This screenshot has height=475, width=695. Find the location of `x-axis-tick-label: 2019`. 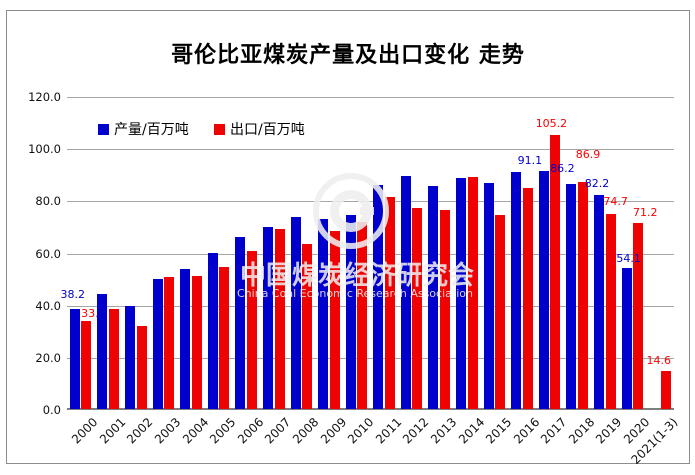

x-axis-tick-label: 2019 is located at coordinates (609, 431).